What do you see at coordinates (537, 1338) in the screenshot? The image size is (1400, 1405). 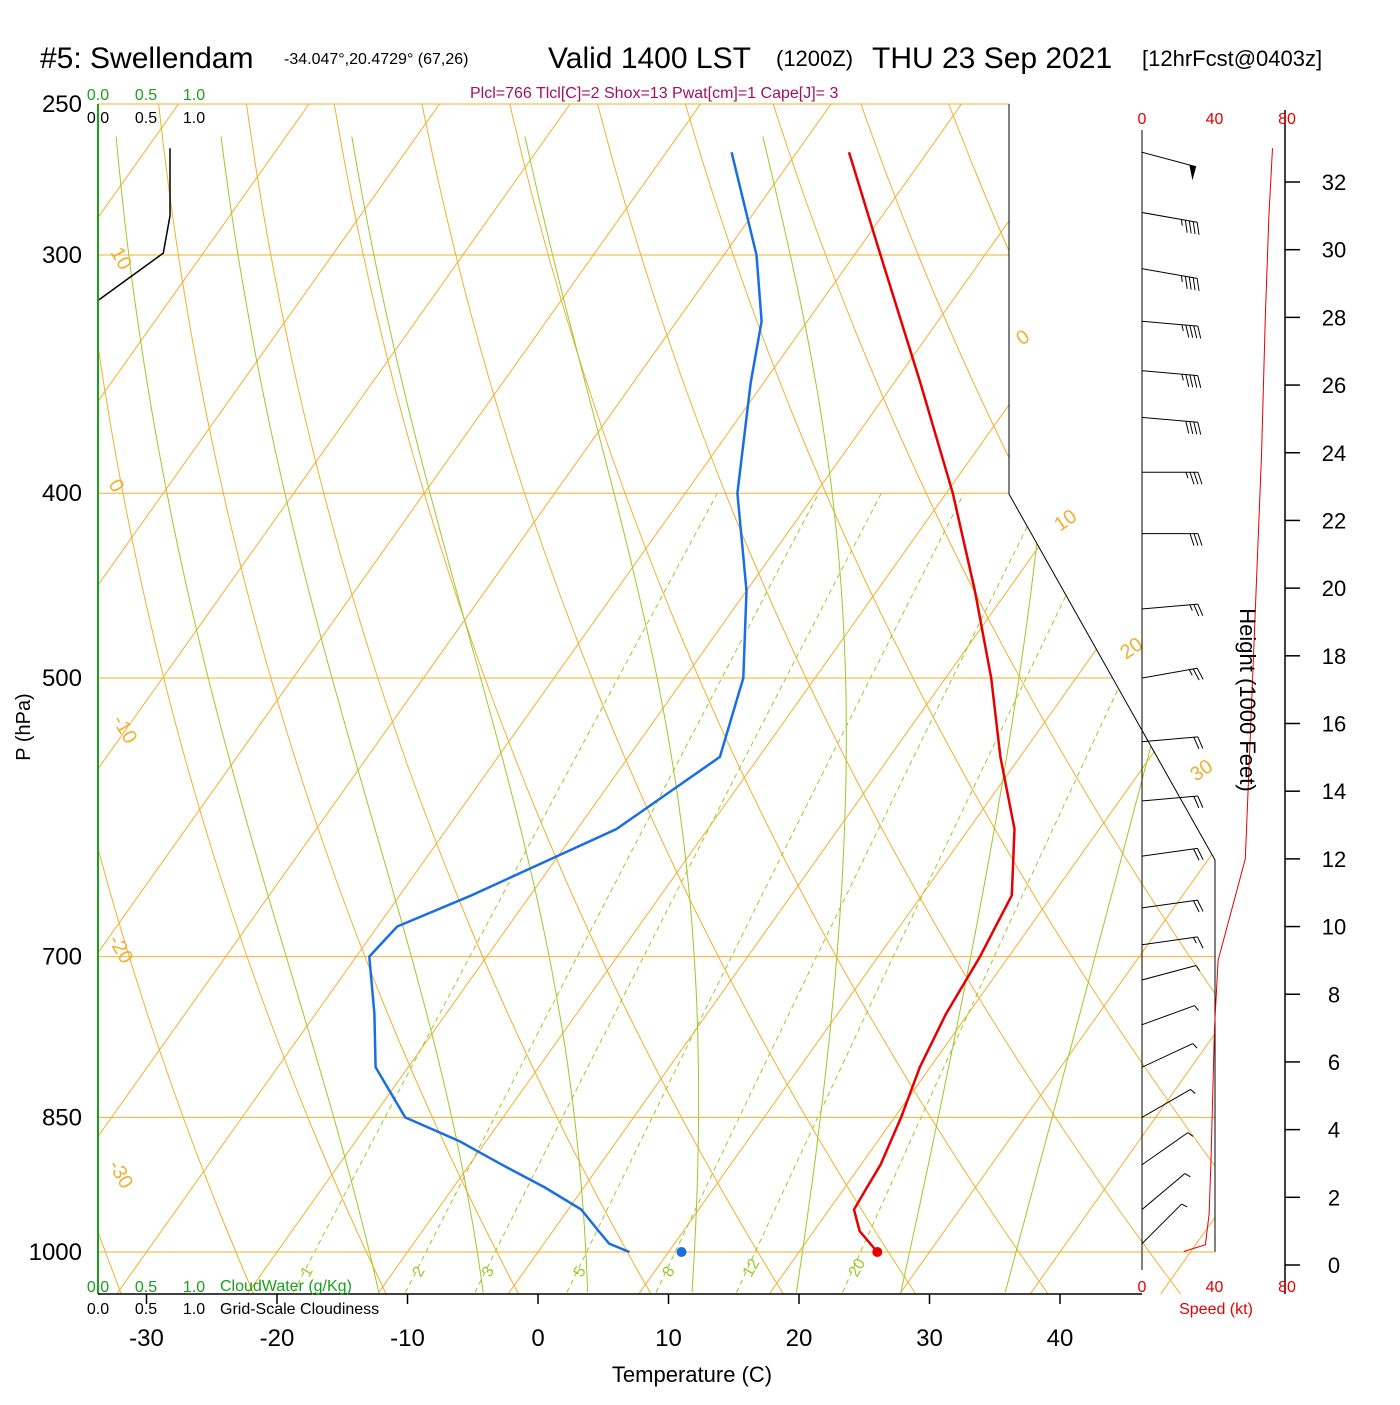 I see `temperature-tick-label: 0` at bounding box center [537, 1338].